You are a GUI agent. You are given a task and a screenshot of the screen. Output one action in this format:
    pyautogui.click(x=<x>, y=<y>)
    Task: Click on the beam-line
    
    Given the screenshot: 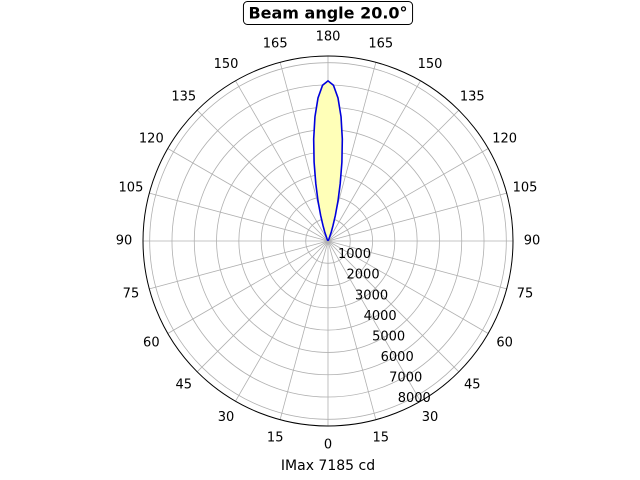 What is the action you would take?
    pyautogui.click(x=328, y=160)
    